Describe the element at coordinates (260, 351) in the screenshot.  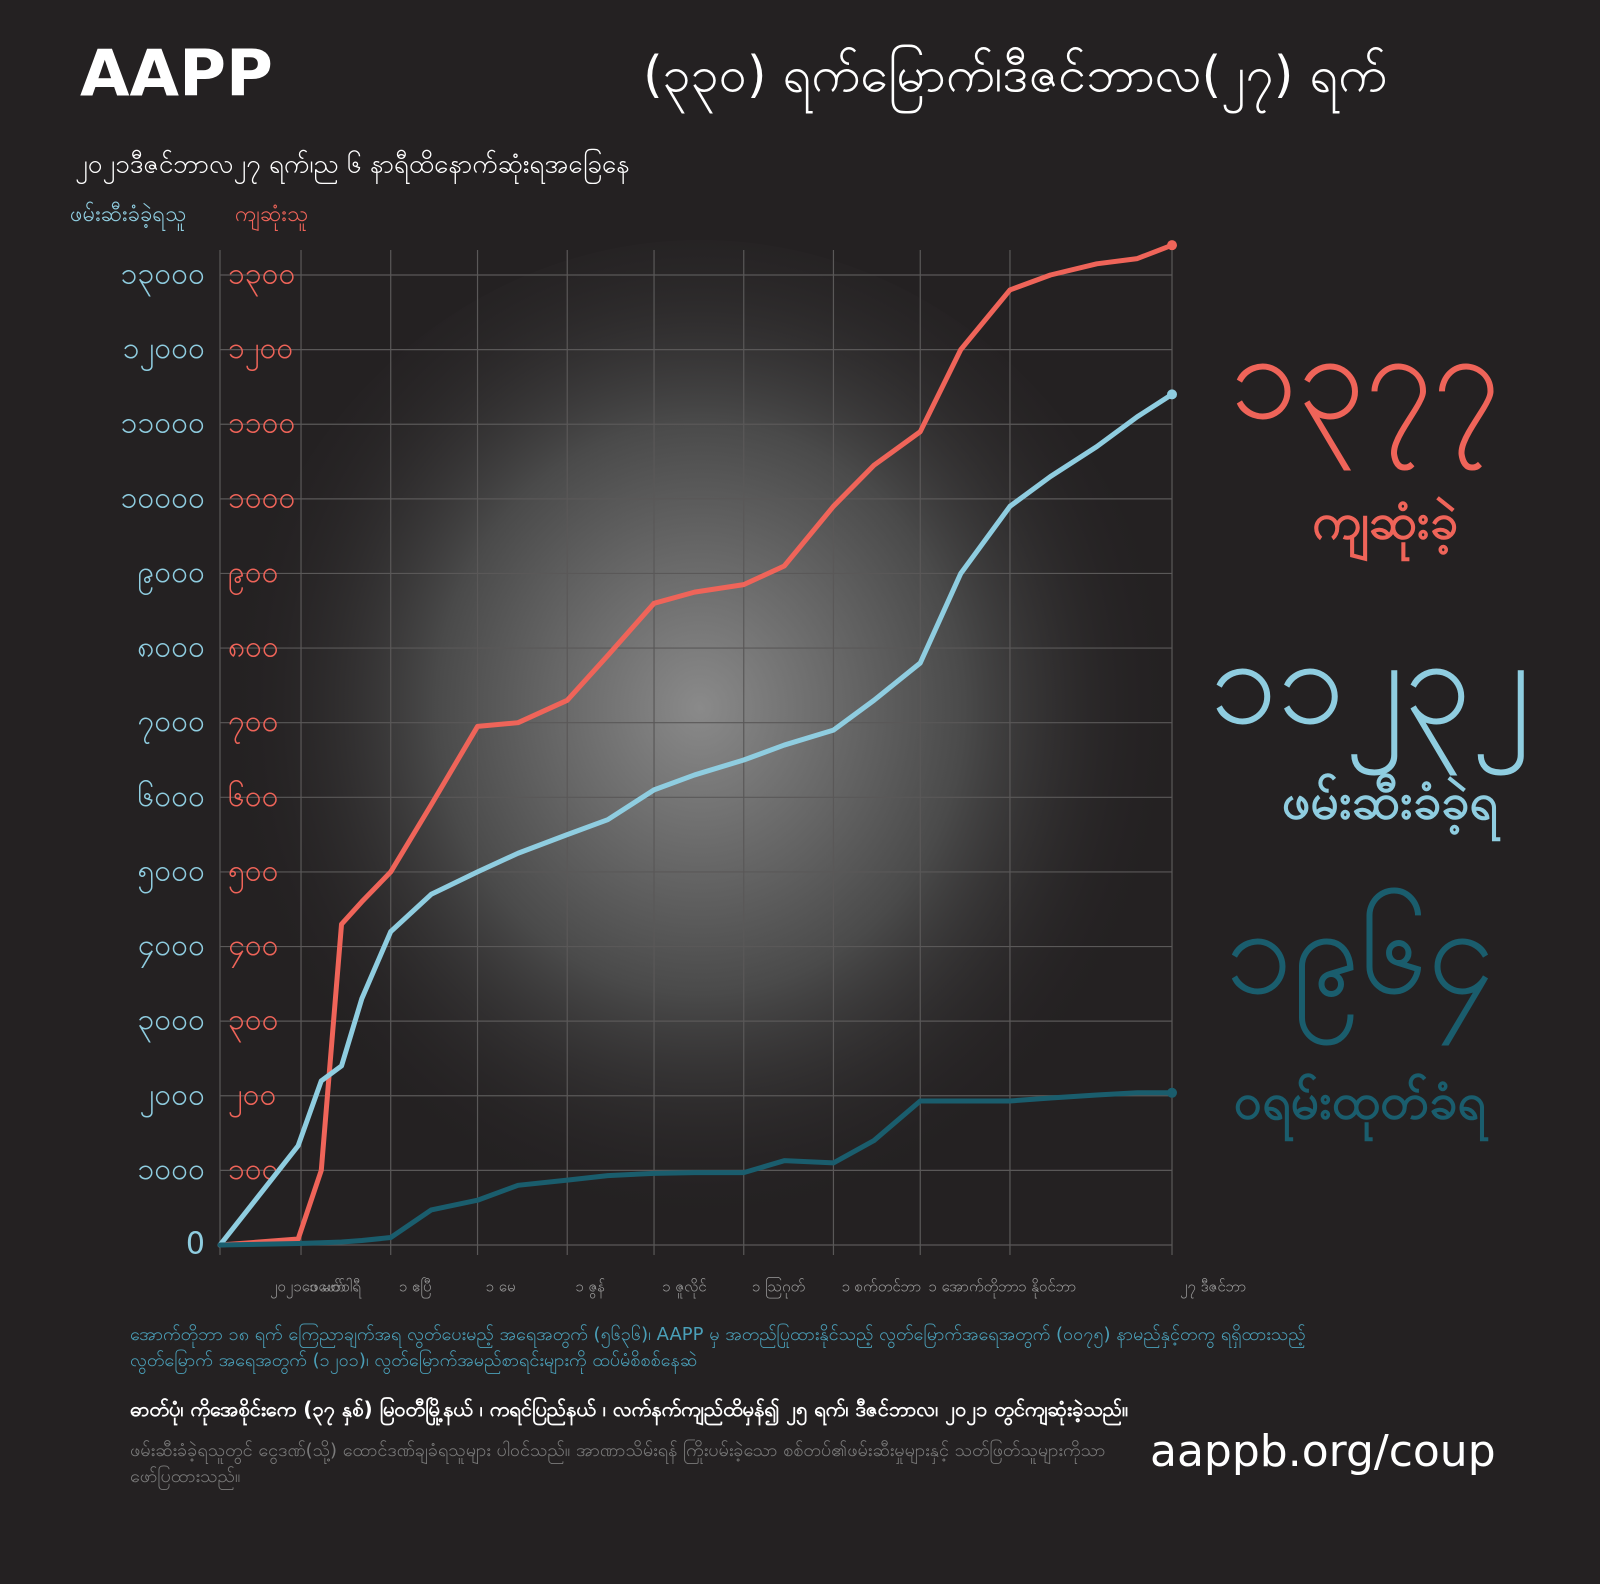
I see `y2-tick-label: ၁၂၀၀` at that location.